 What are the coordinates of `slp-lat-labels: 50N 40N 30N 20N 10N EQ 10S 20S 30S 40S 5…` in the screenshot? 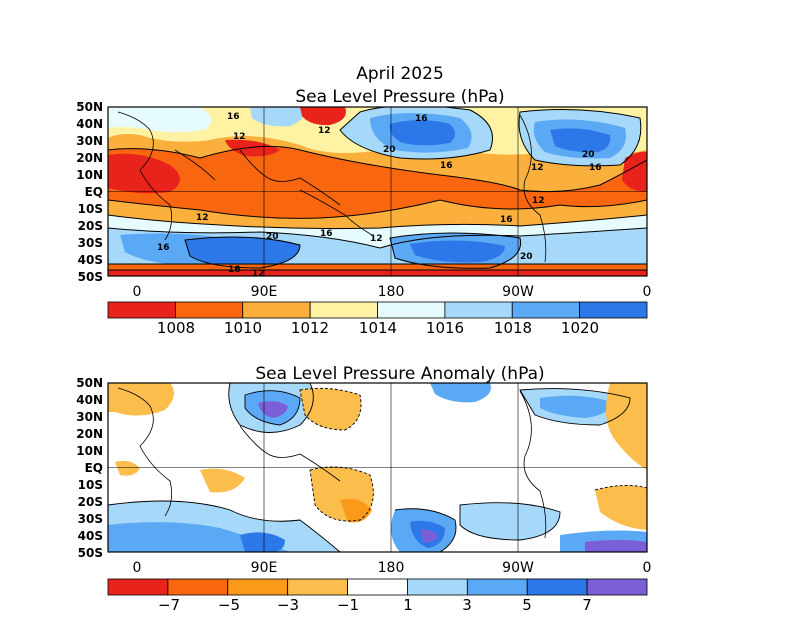 It's located at (89, 192).